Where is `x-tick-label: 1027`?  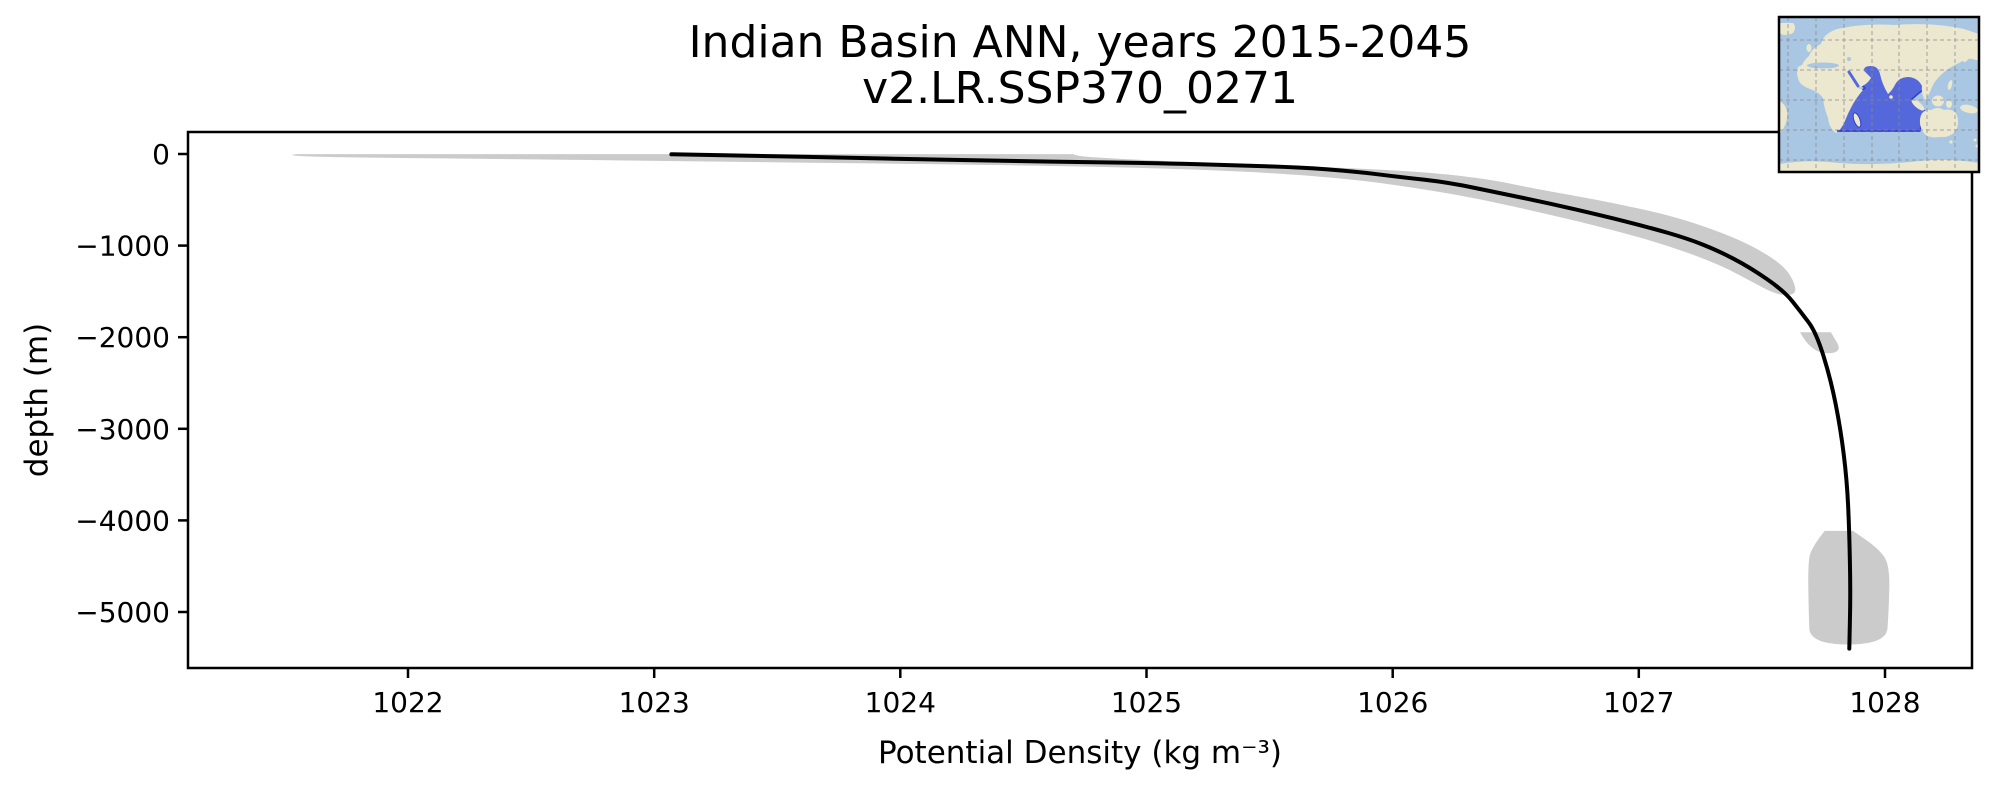
x-tick-label: 1027 is located at coordinates (1638, 702).